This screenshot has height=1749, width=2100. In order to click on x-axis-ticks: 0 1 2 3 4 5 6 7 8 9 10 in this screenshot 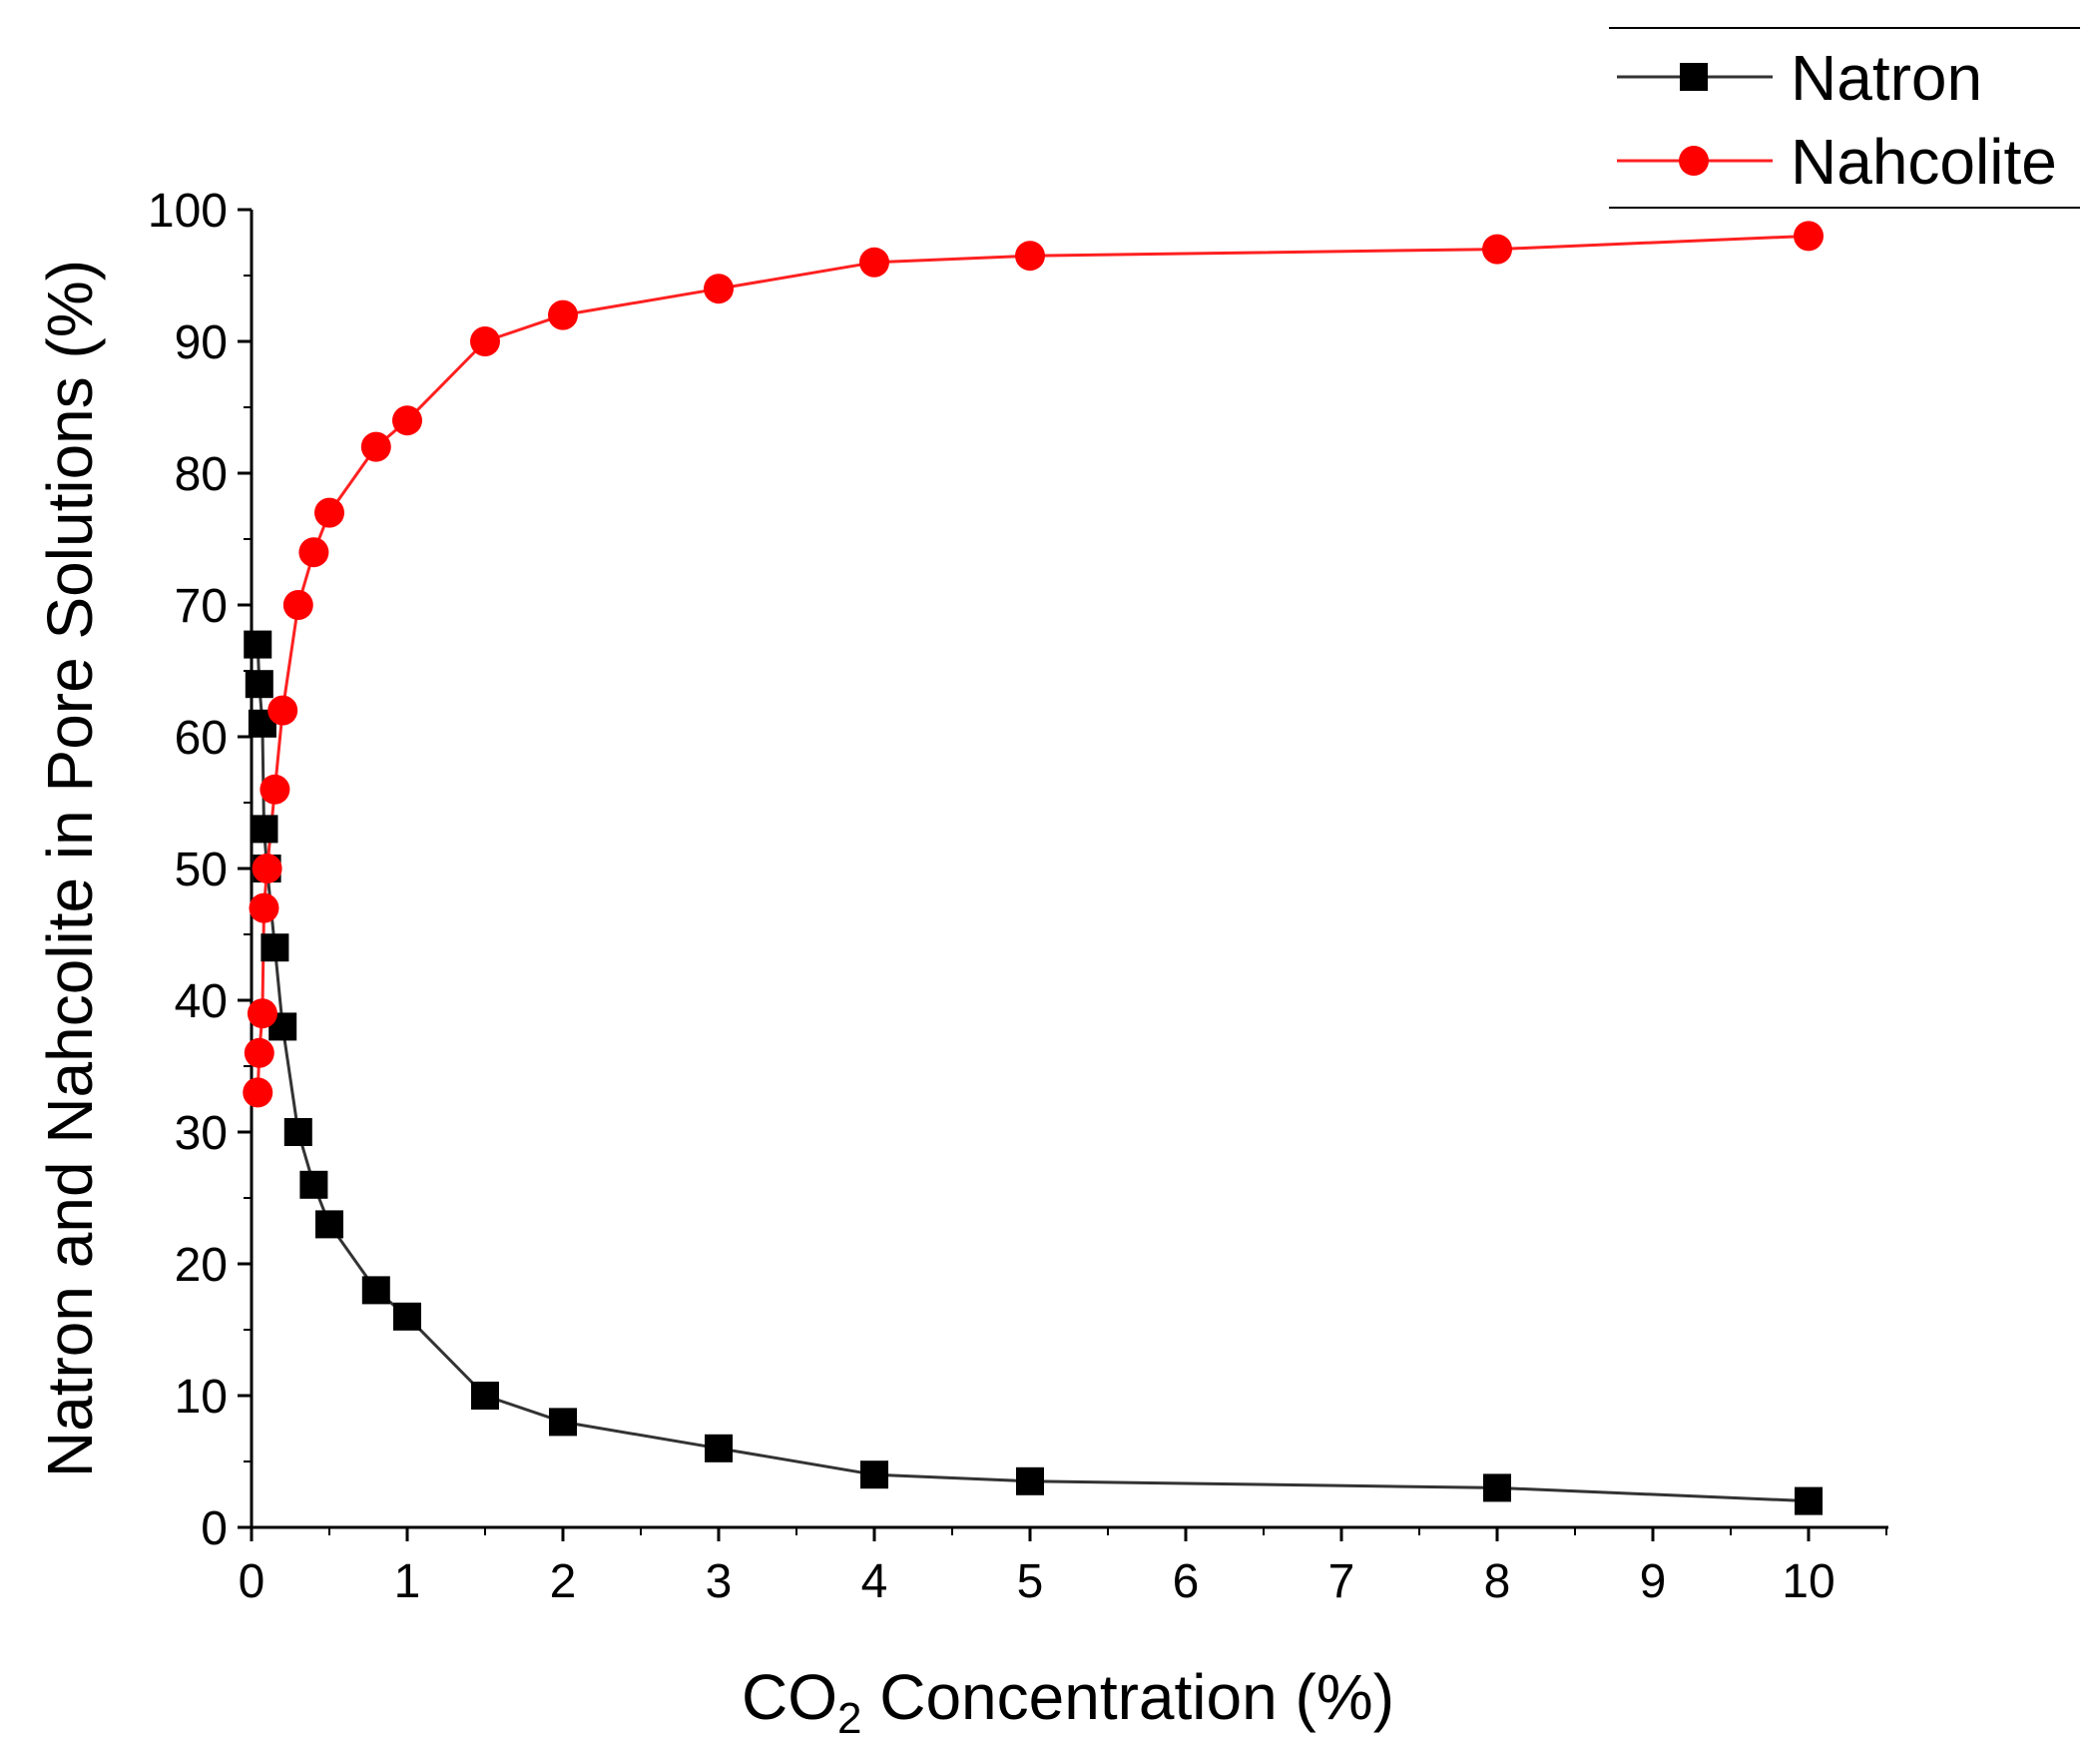, I will do `click(1063, 1567)`.